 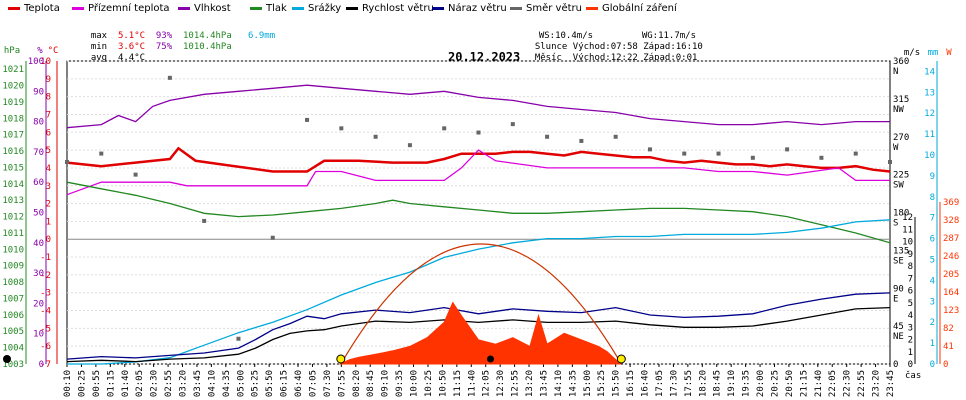 I want to click on wind-speed-max: WS:10.4m/s, so click(x=566, y=36).